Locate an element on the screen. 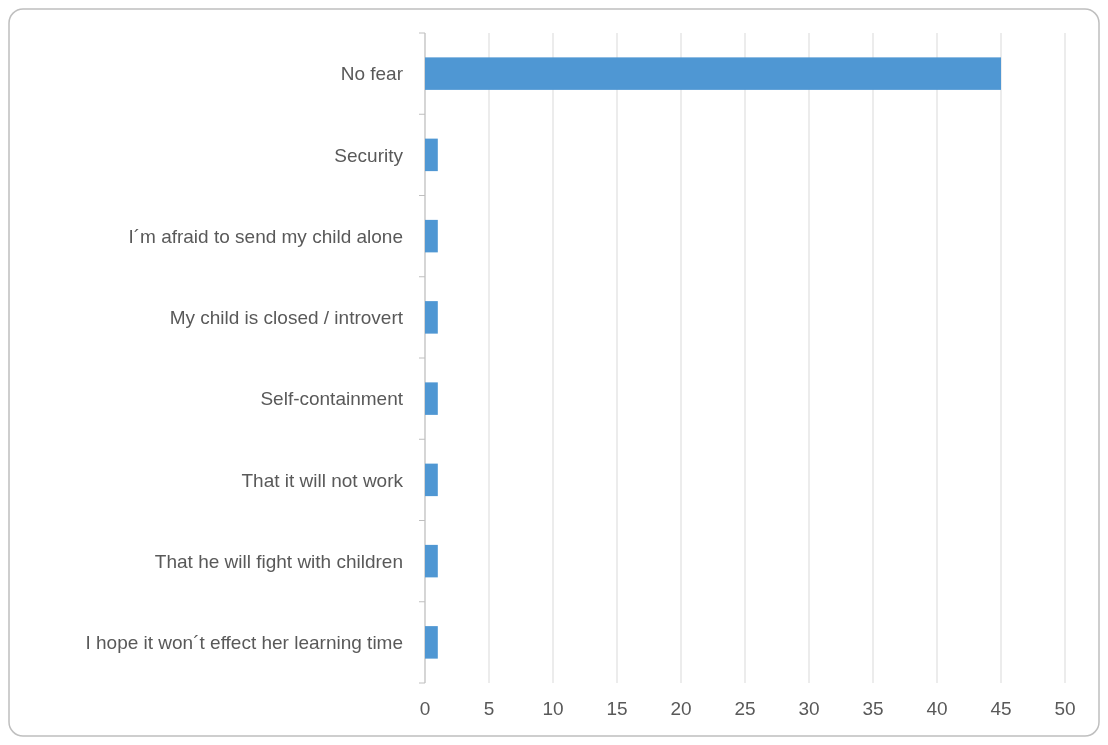  x-tick-label: 30 is located at coordinates (809, 708).